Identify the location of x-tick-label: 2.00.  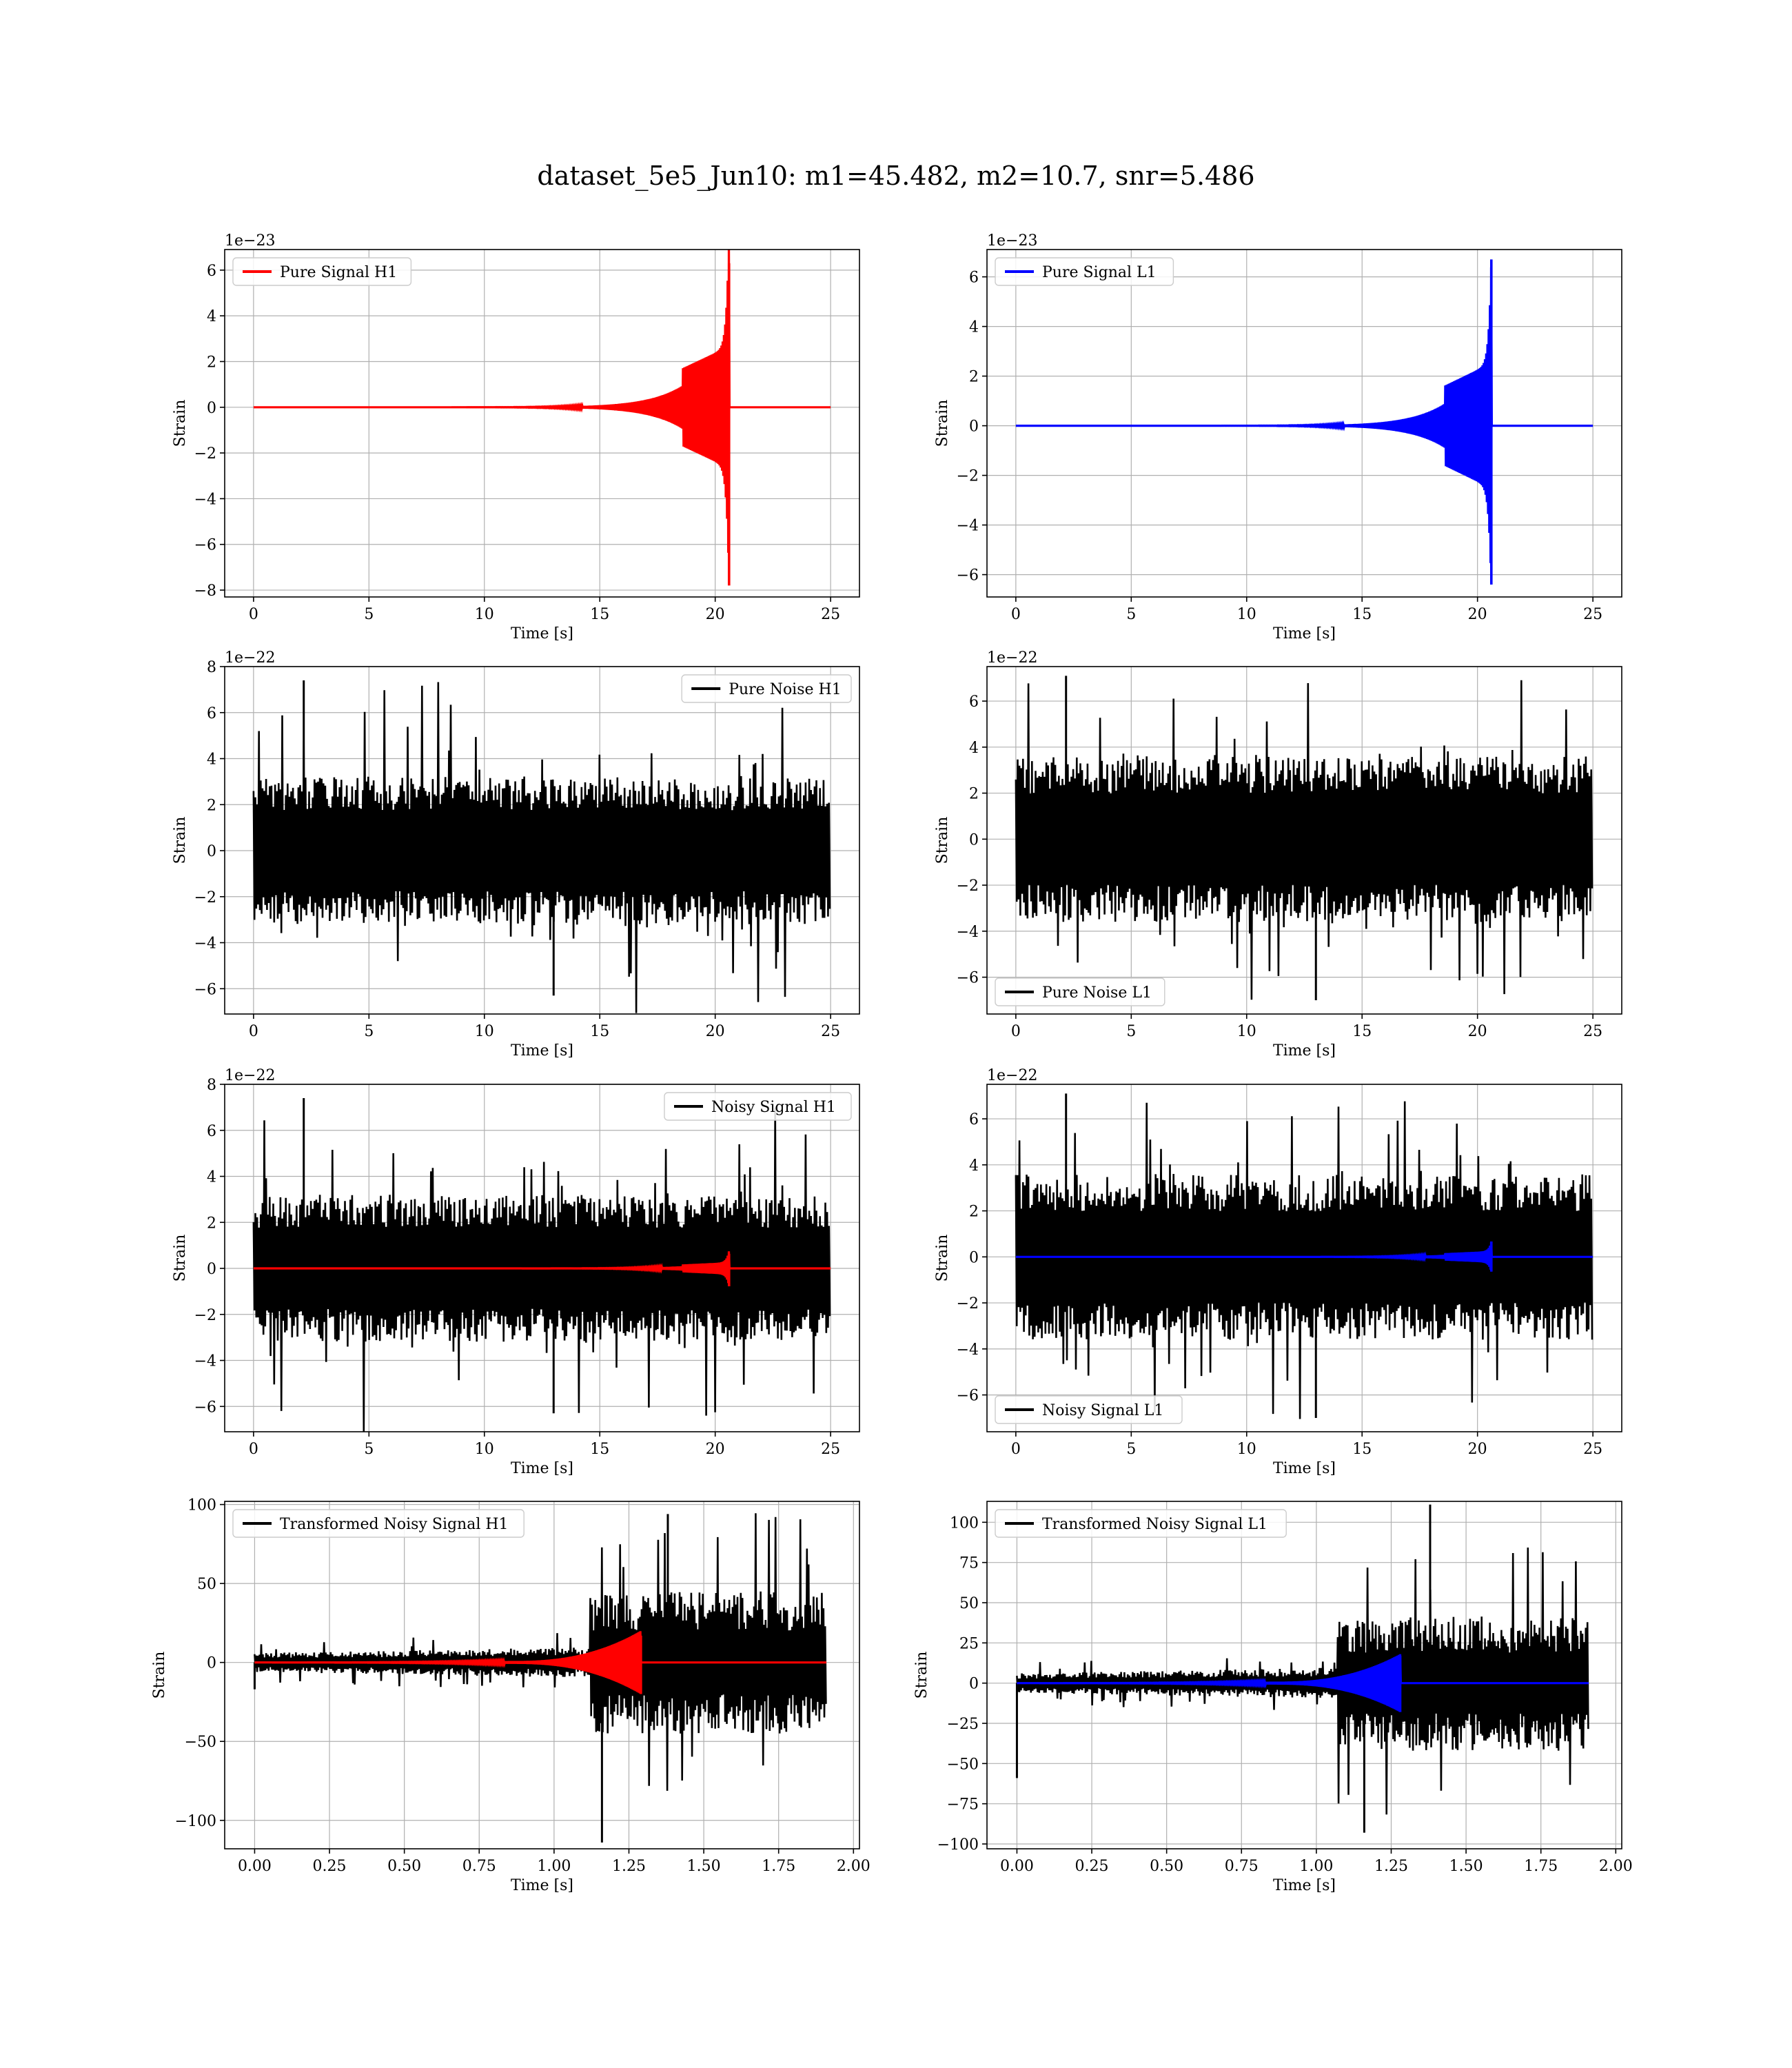
(1616, 1867).